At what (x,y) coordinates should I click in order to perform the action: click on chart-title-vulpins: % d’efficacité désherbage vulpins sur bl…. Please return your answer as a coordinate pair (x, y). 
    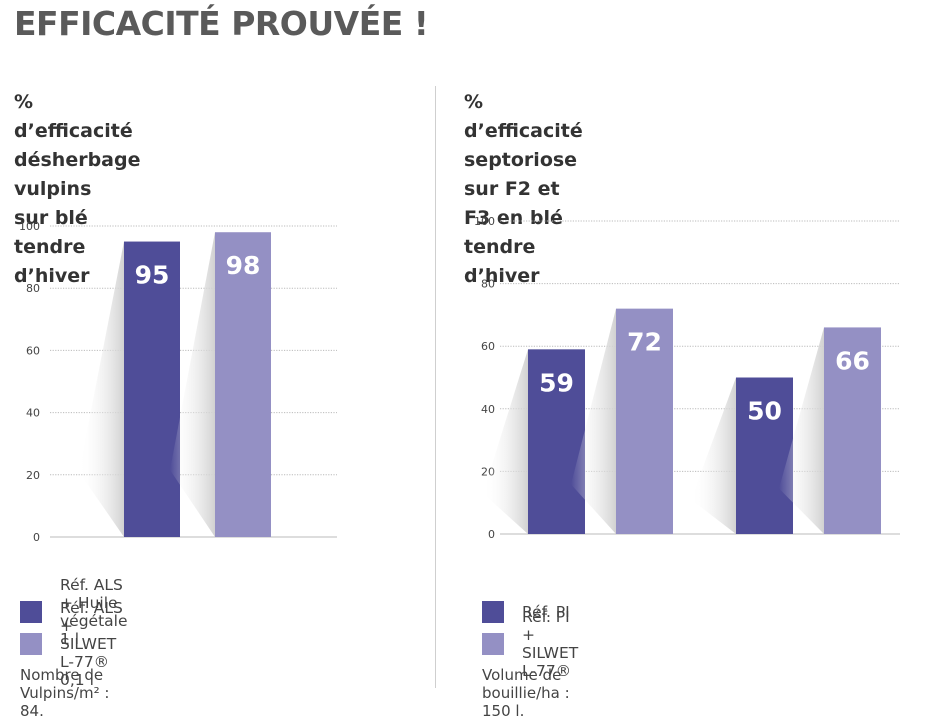
    Looking at the image, I should click on (77, 189).